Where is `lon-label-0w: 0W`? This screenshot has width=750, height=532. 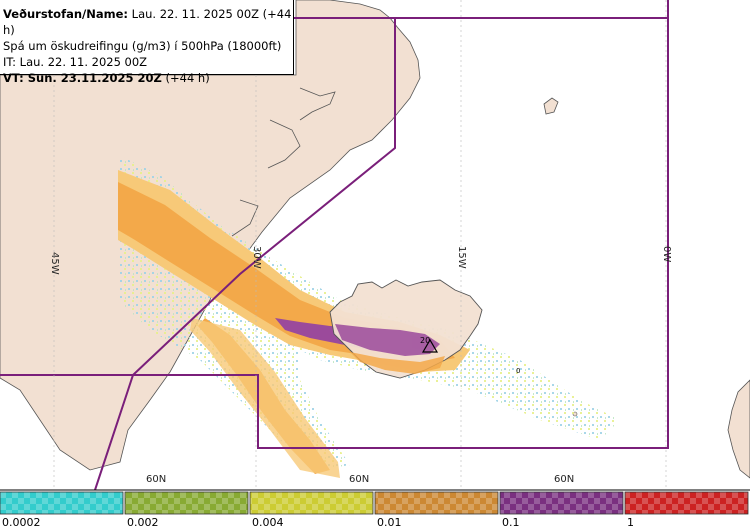
lon-label-0w: 0W is located at coordinates (666, 254).